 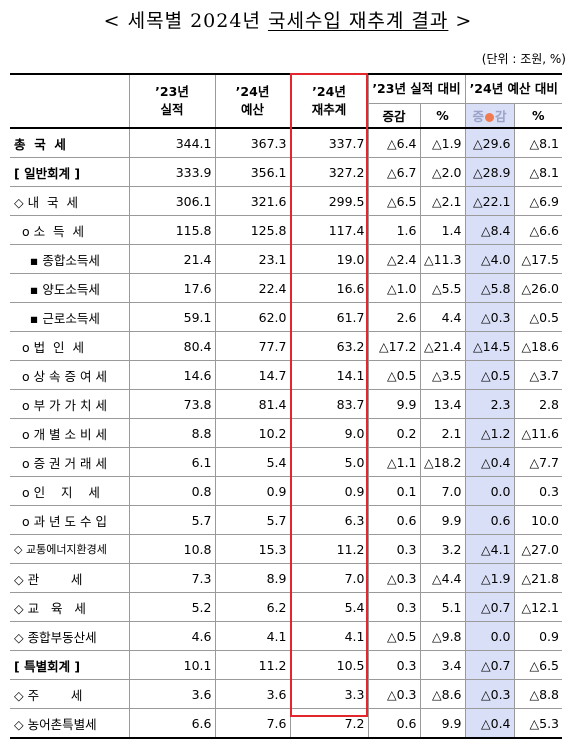 I want to click on pct-vs-24-cell: 0.3, so click(x=537, y=491).